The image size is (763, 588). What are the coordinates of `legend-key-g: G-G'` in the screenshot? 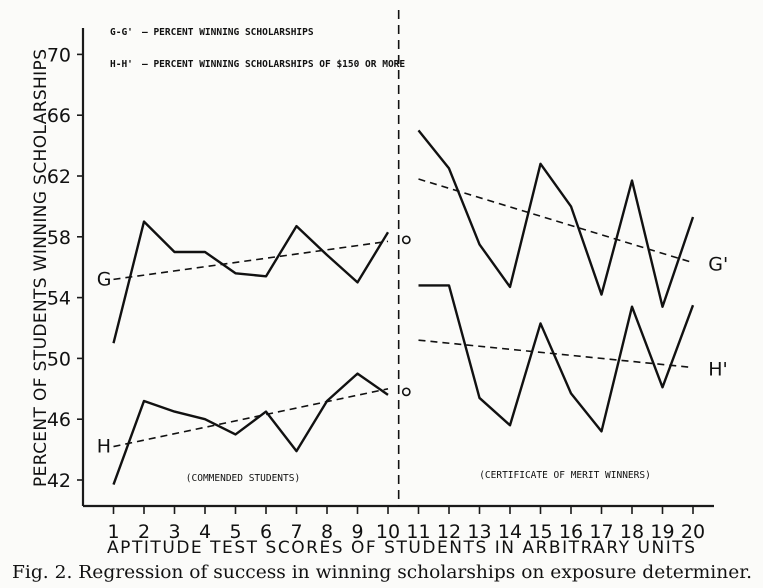 It's located at (121, 32).